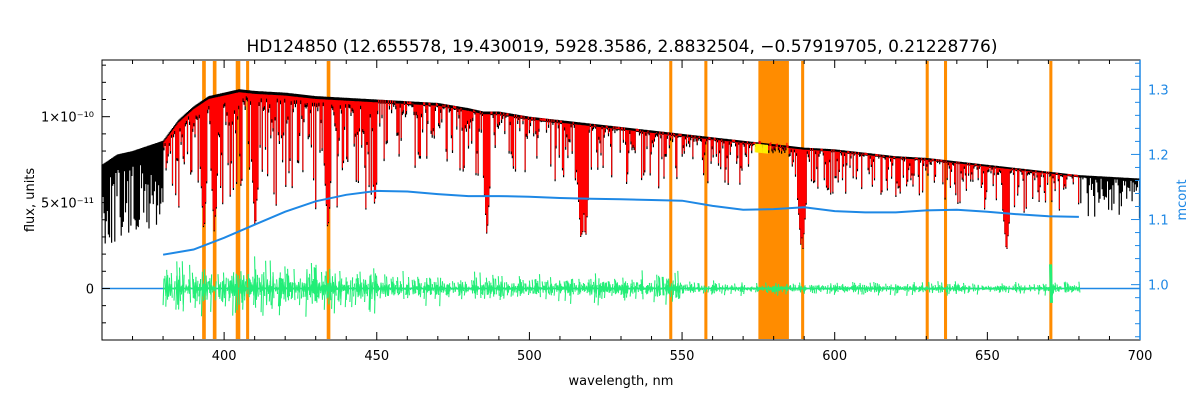 This screenshot has height=400, width=1200. I want to click on x-tick-label: 550, so click(682, 356).